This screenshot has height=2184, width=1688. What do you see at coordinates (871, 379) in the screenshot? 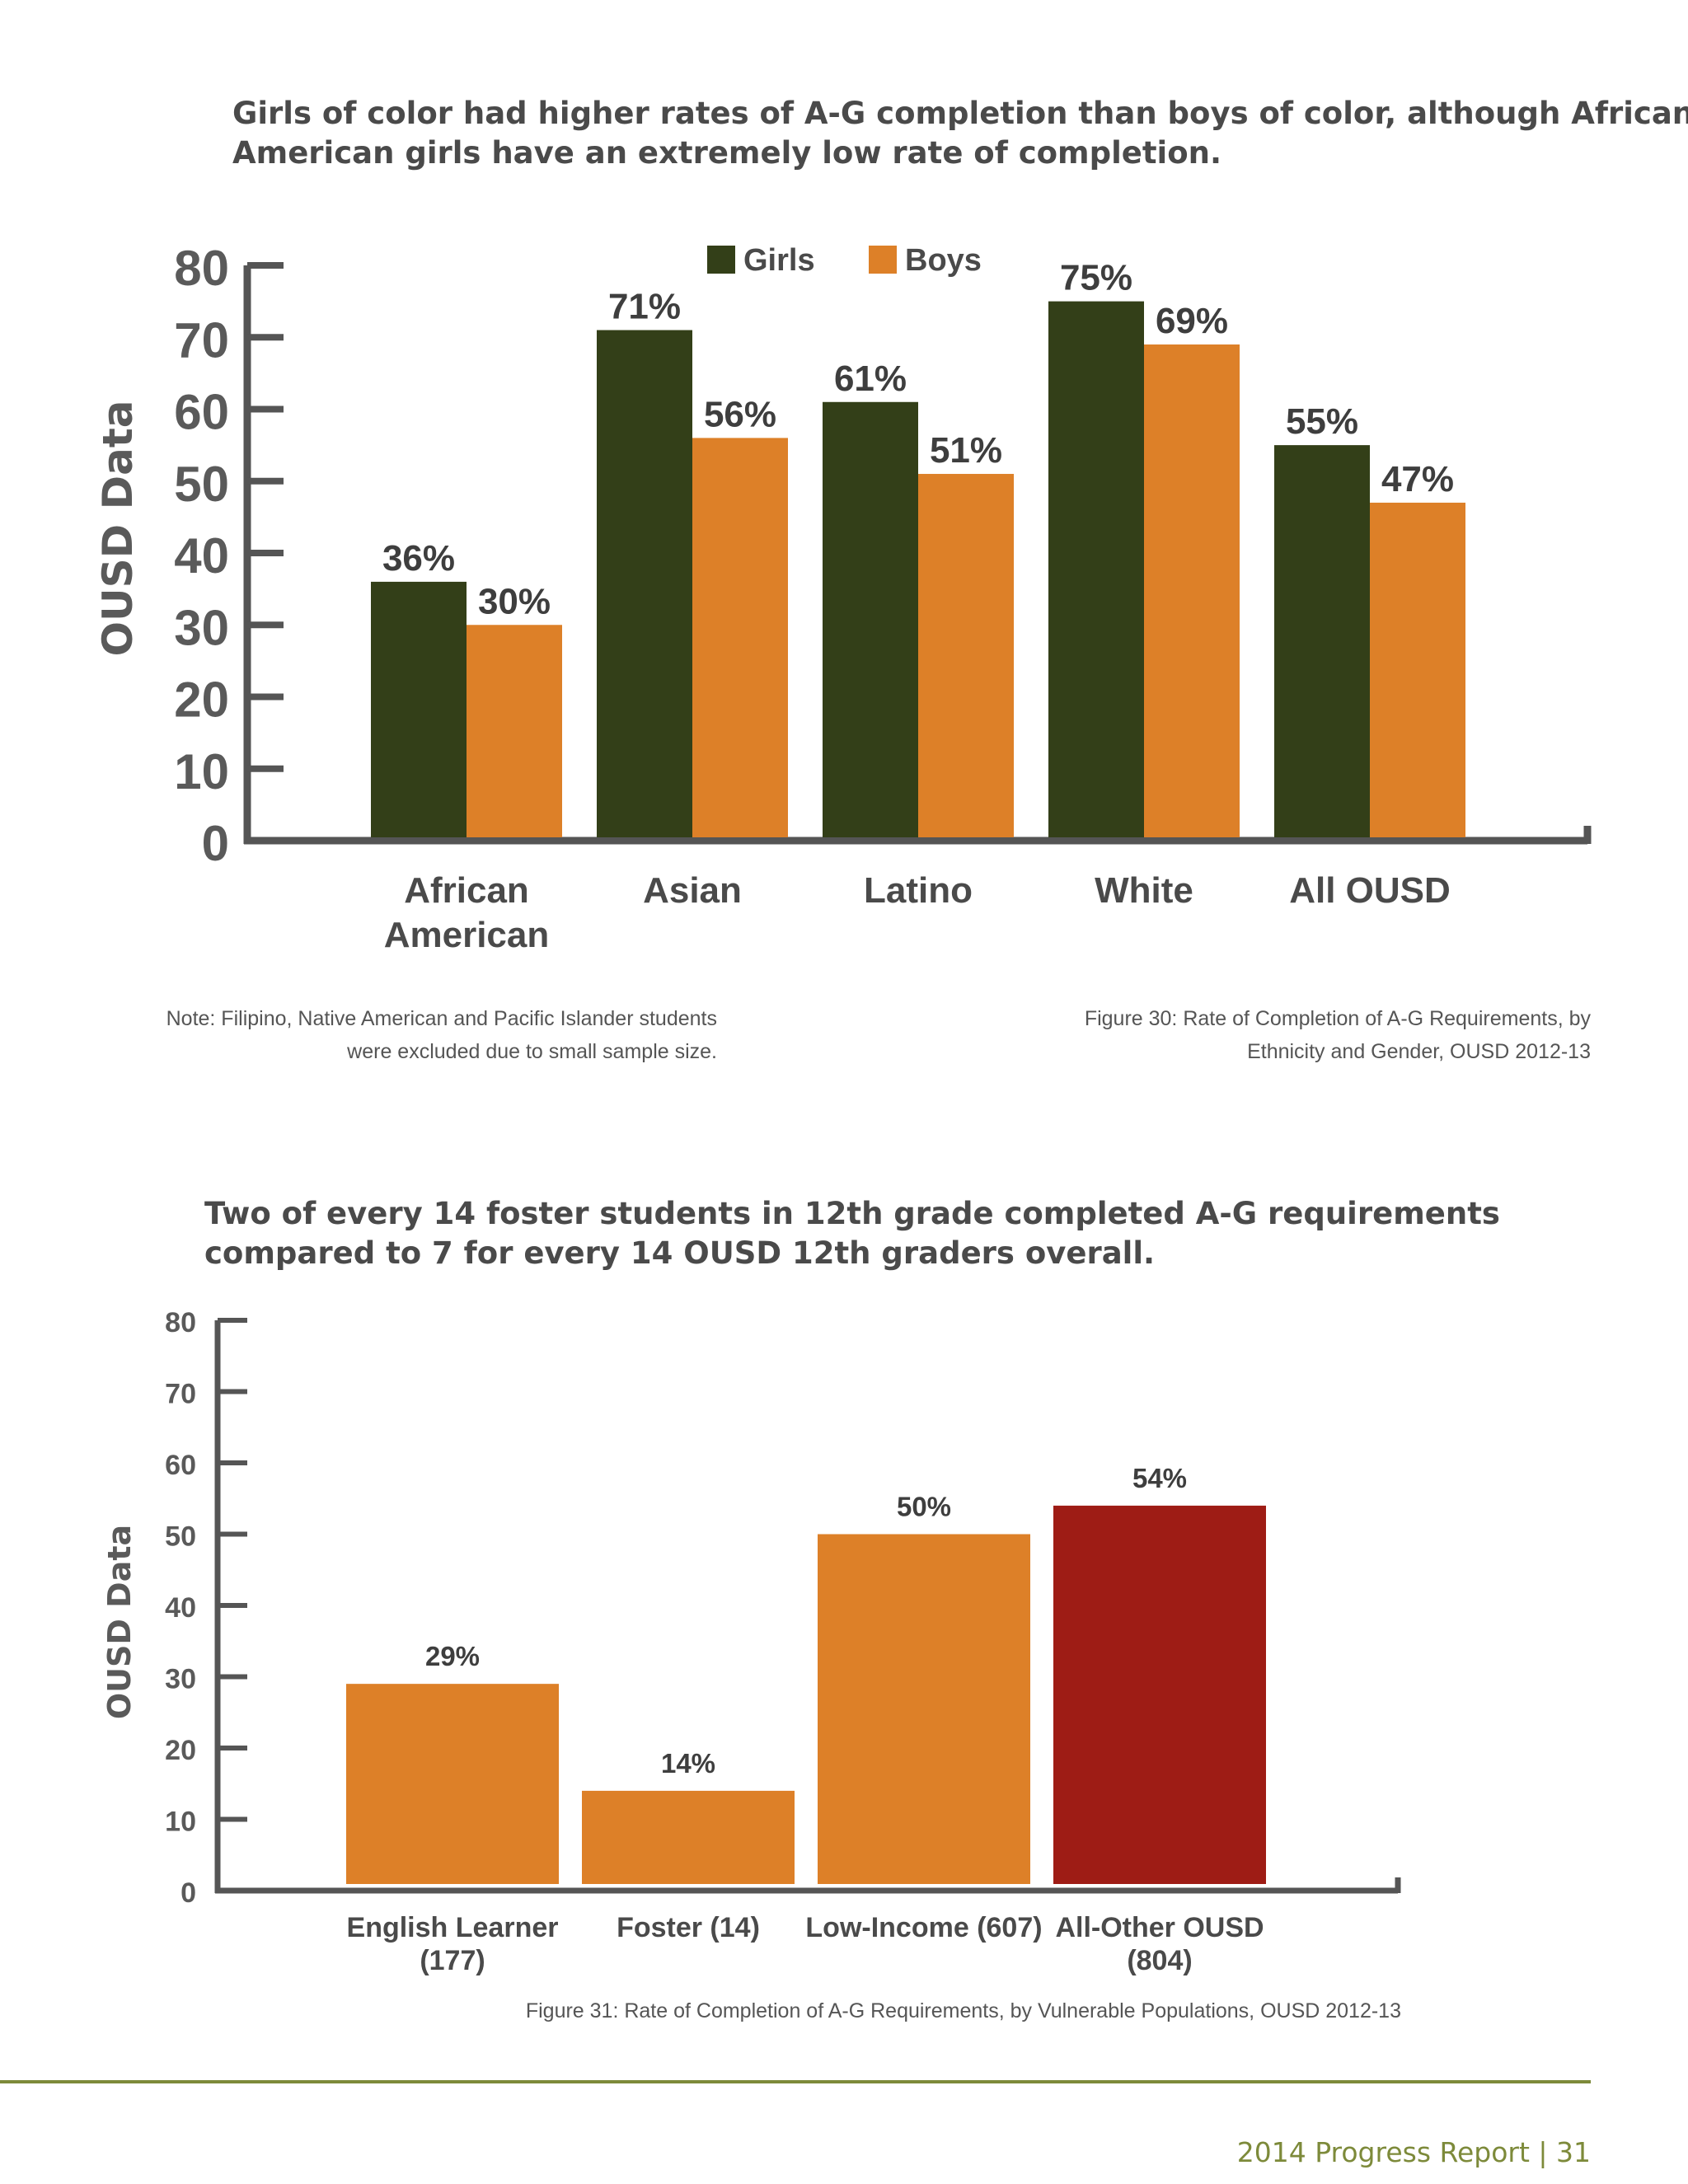
I see `data-label-girls: 61%` at bounding box center [871, 379].